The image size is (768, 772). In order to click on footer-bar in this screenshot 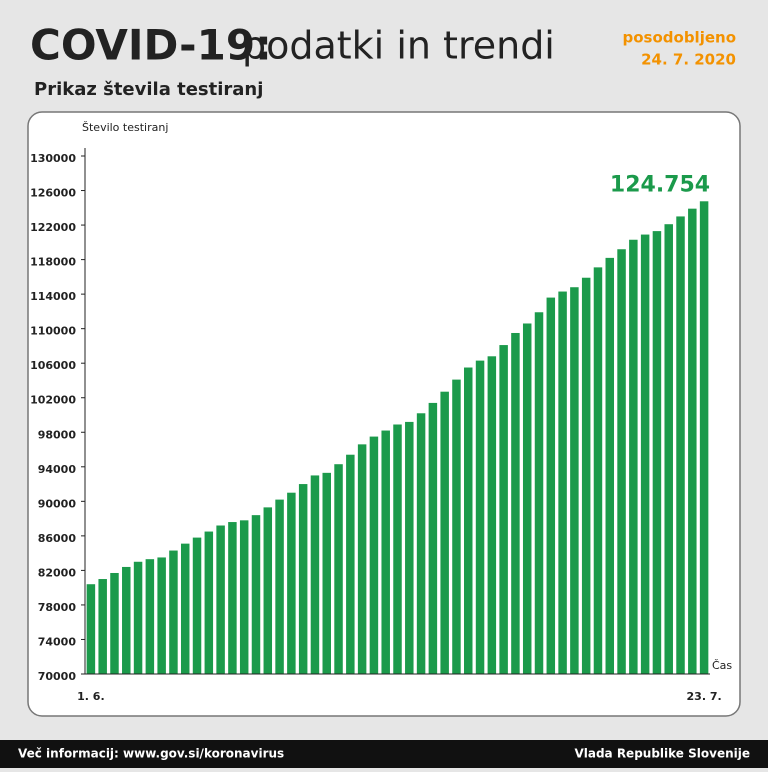, I will do `click(384, 754)`.